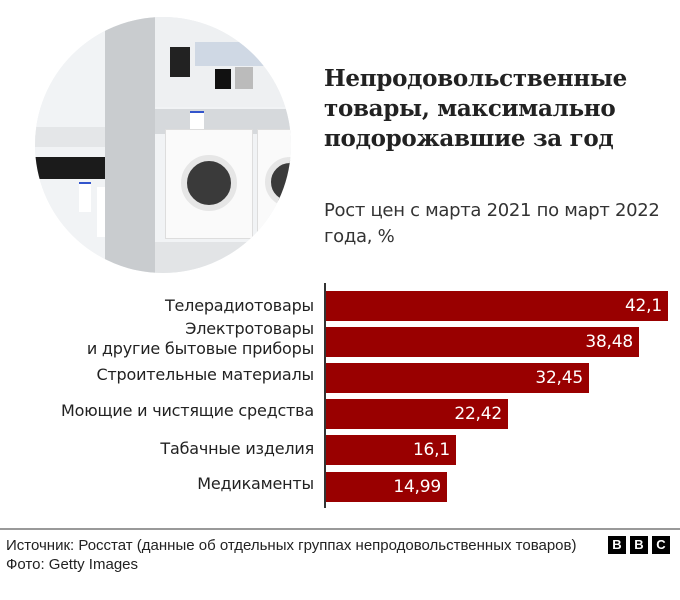 This screenshot has width=680, height=600. I want to click on bar-row: Моющие и чистящие средства 22,42, so click(340, 414).